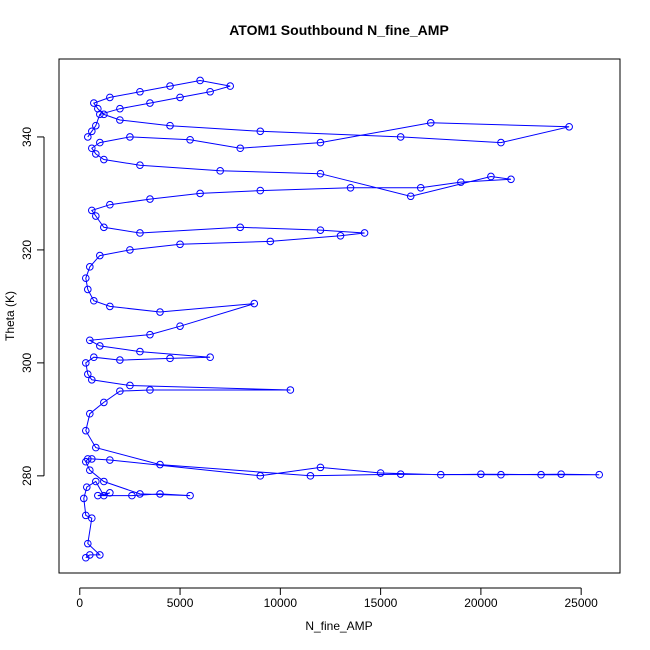 The width and height of the screenshot is (650, 650). Describe the element at coordinates (339, 30) in the screenshot. I see `chart-title: ATOM1 Southbound N_fine_AMP` at that location.